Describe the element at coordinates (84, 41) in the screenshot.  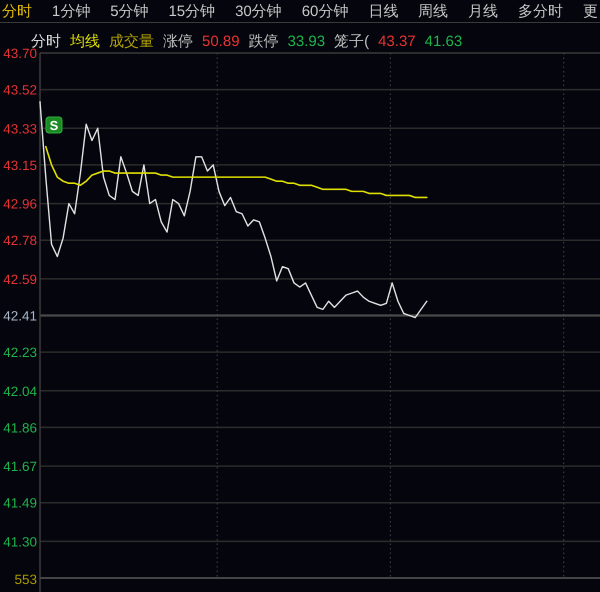
I see `text: 均线` at that location.